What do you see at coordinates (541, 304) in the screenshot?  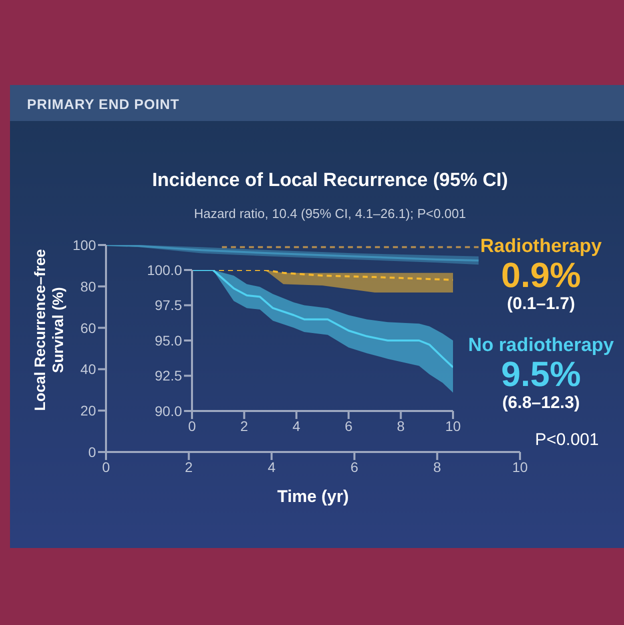 I see `annotation: (0.1–1.7)` at bounding box center [541, 304].